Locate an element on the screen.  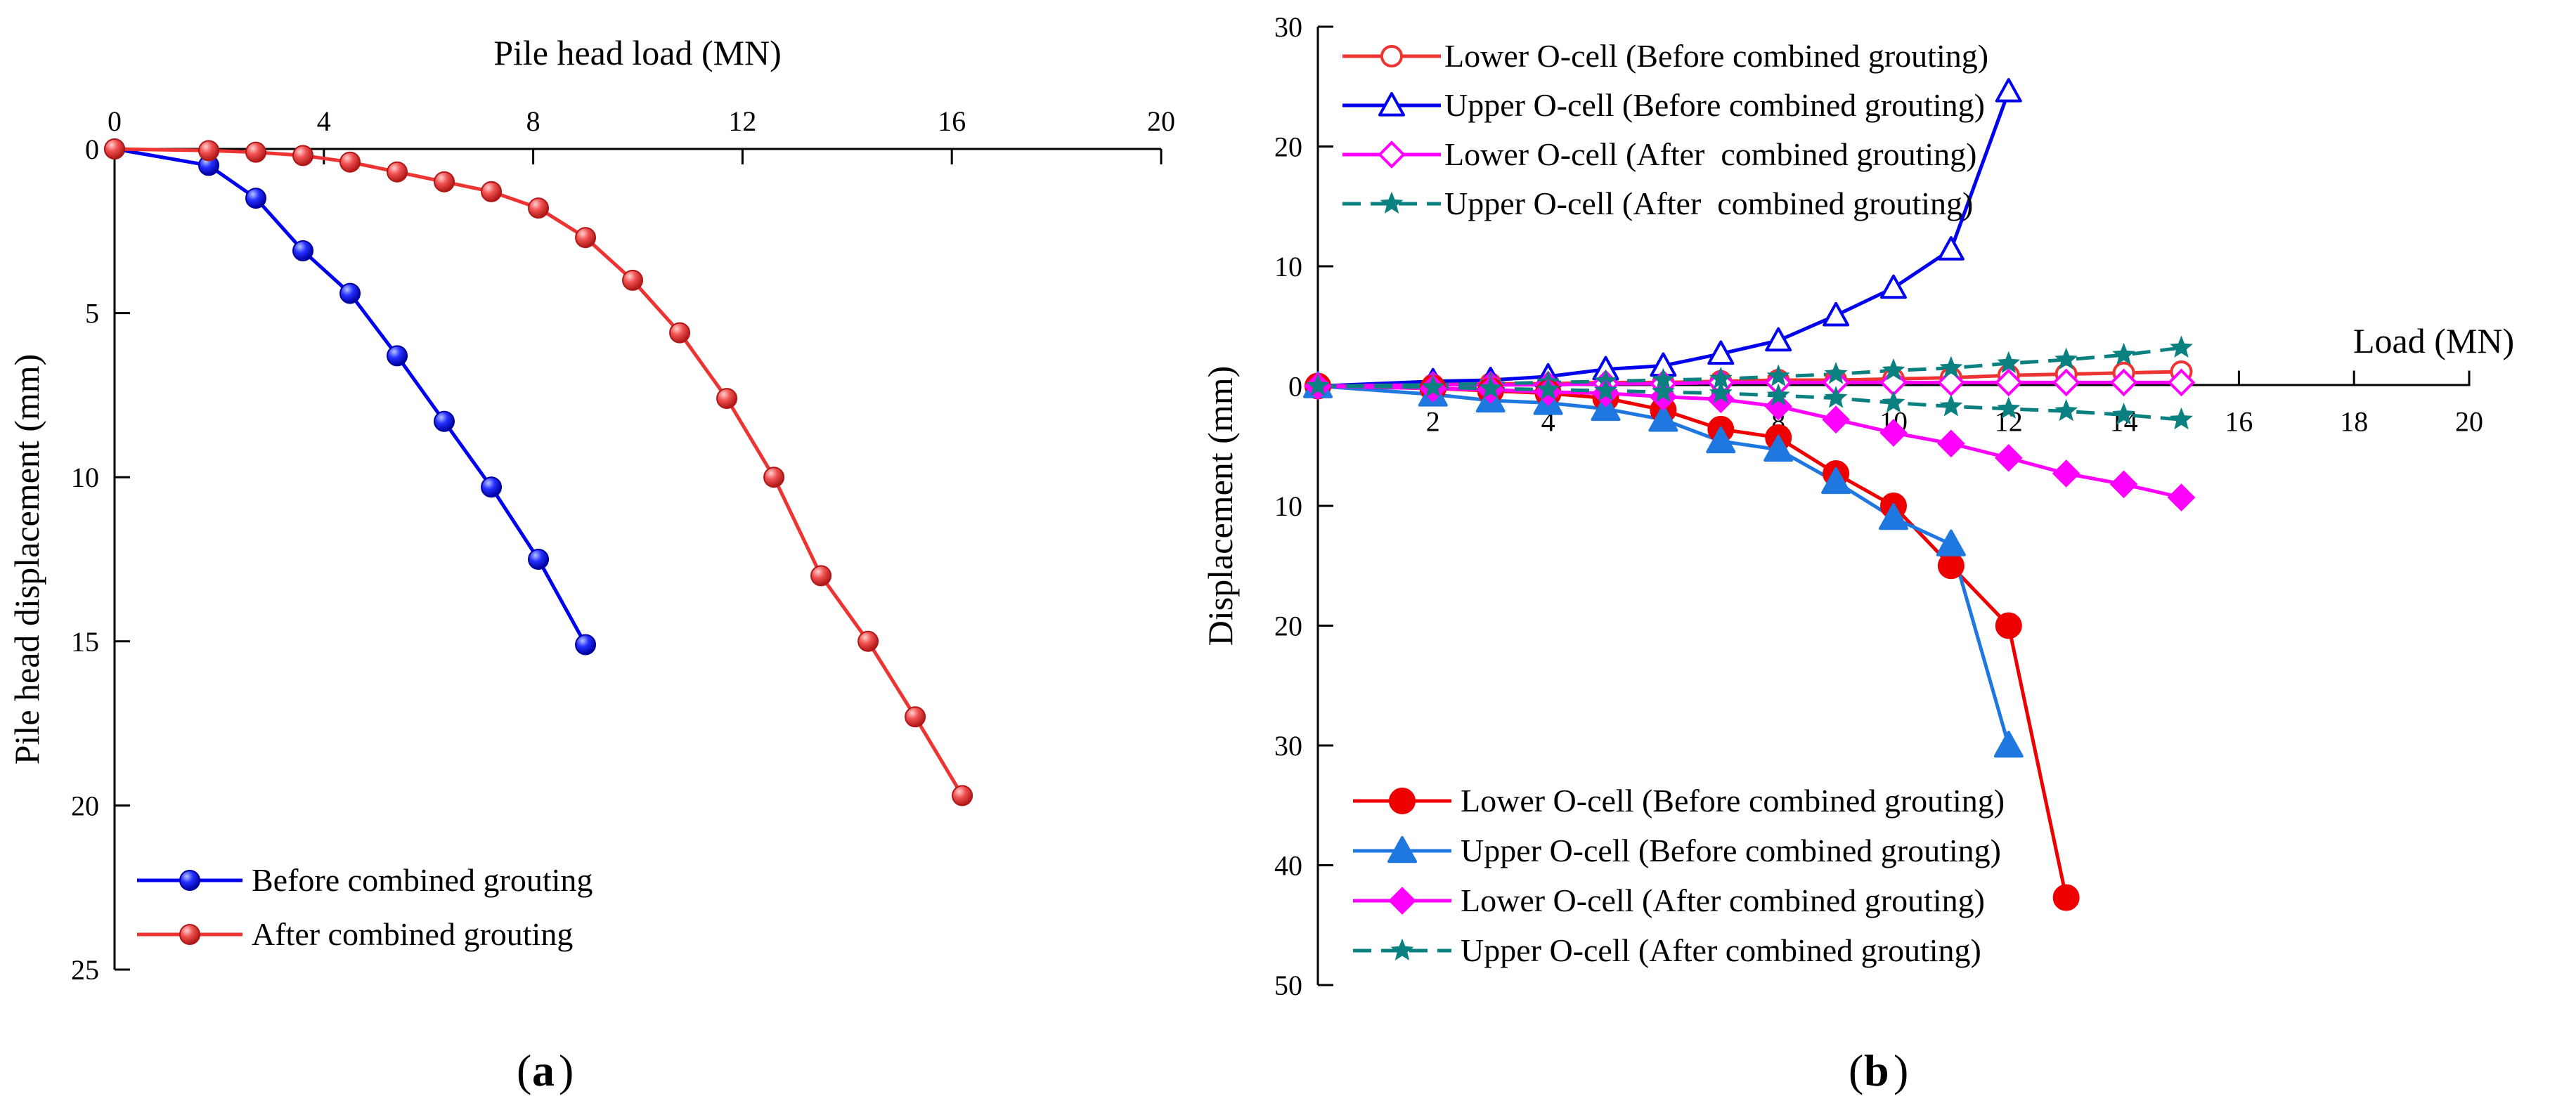
panel-b-filled-legend-marker-upper-o-cell-before-combined-grouting is located at coordinates (1402, 849).